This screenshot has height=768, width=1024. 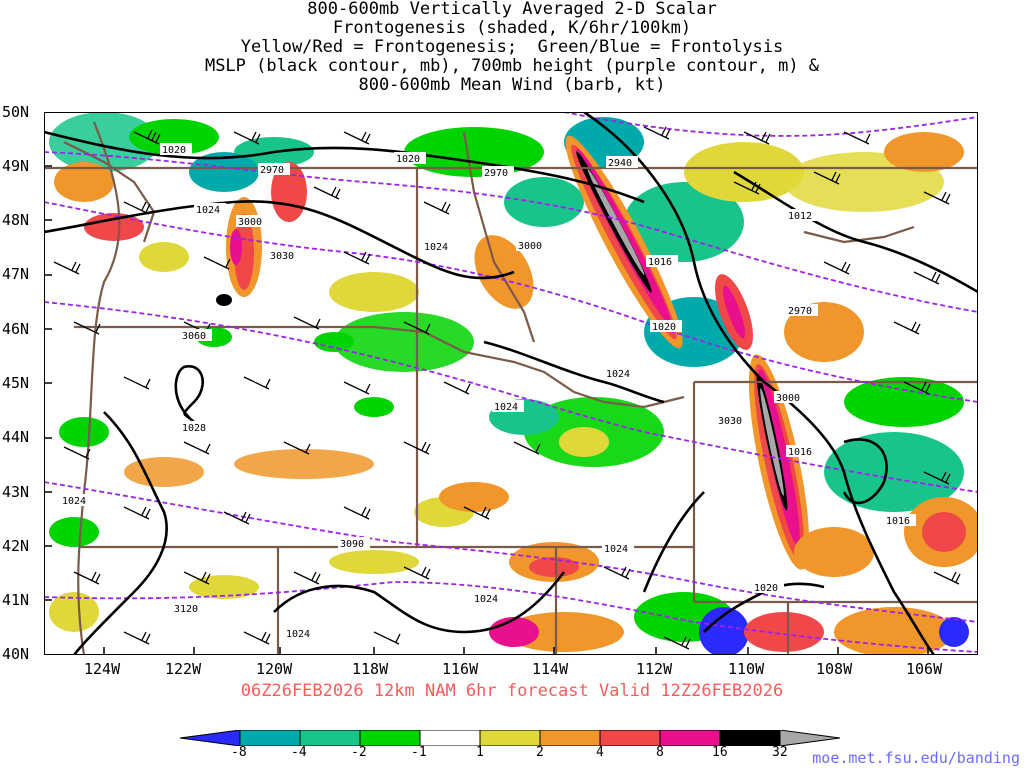 I want to click on colorbar-tick-label: 2, so click(x=540, y=752).